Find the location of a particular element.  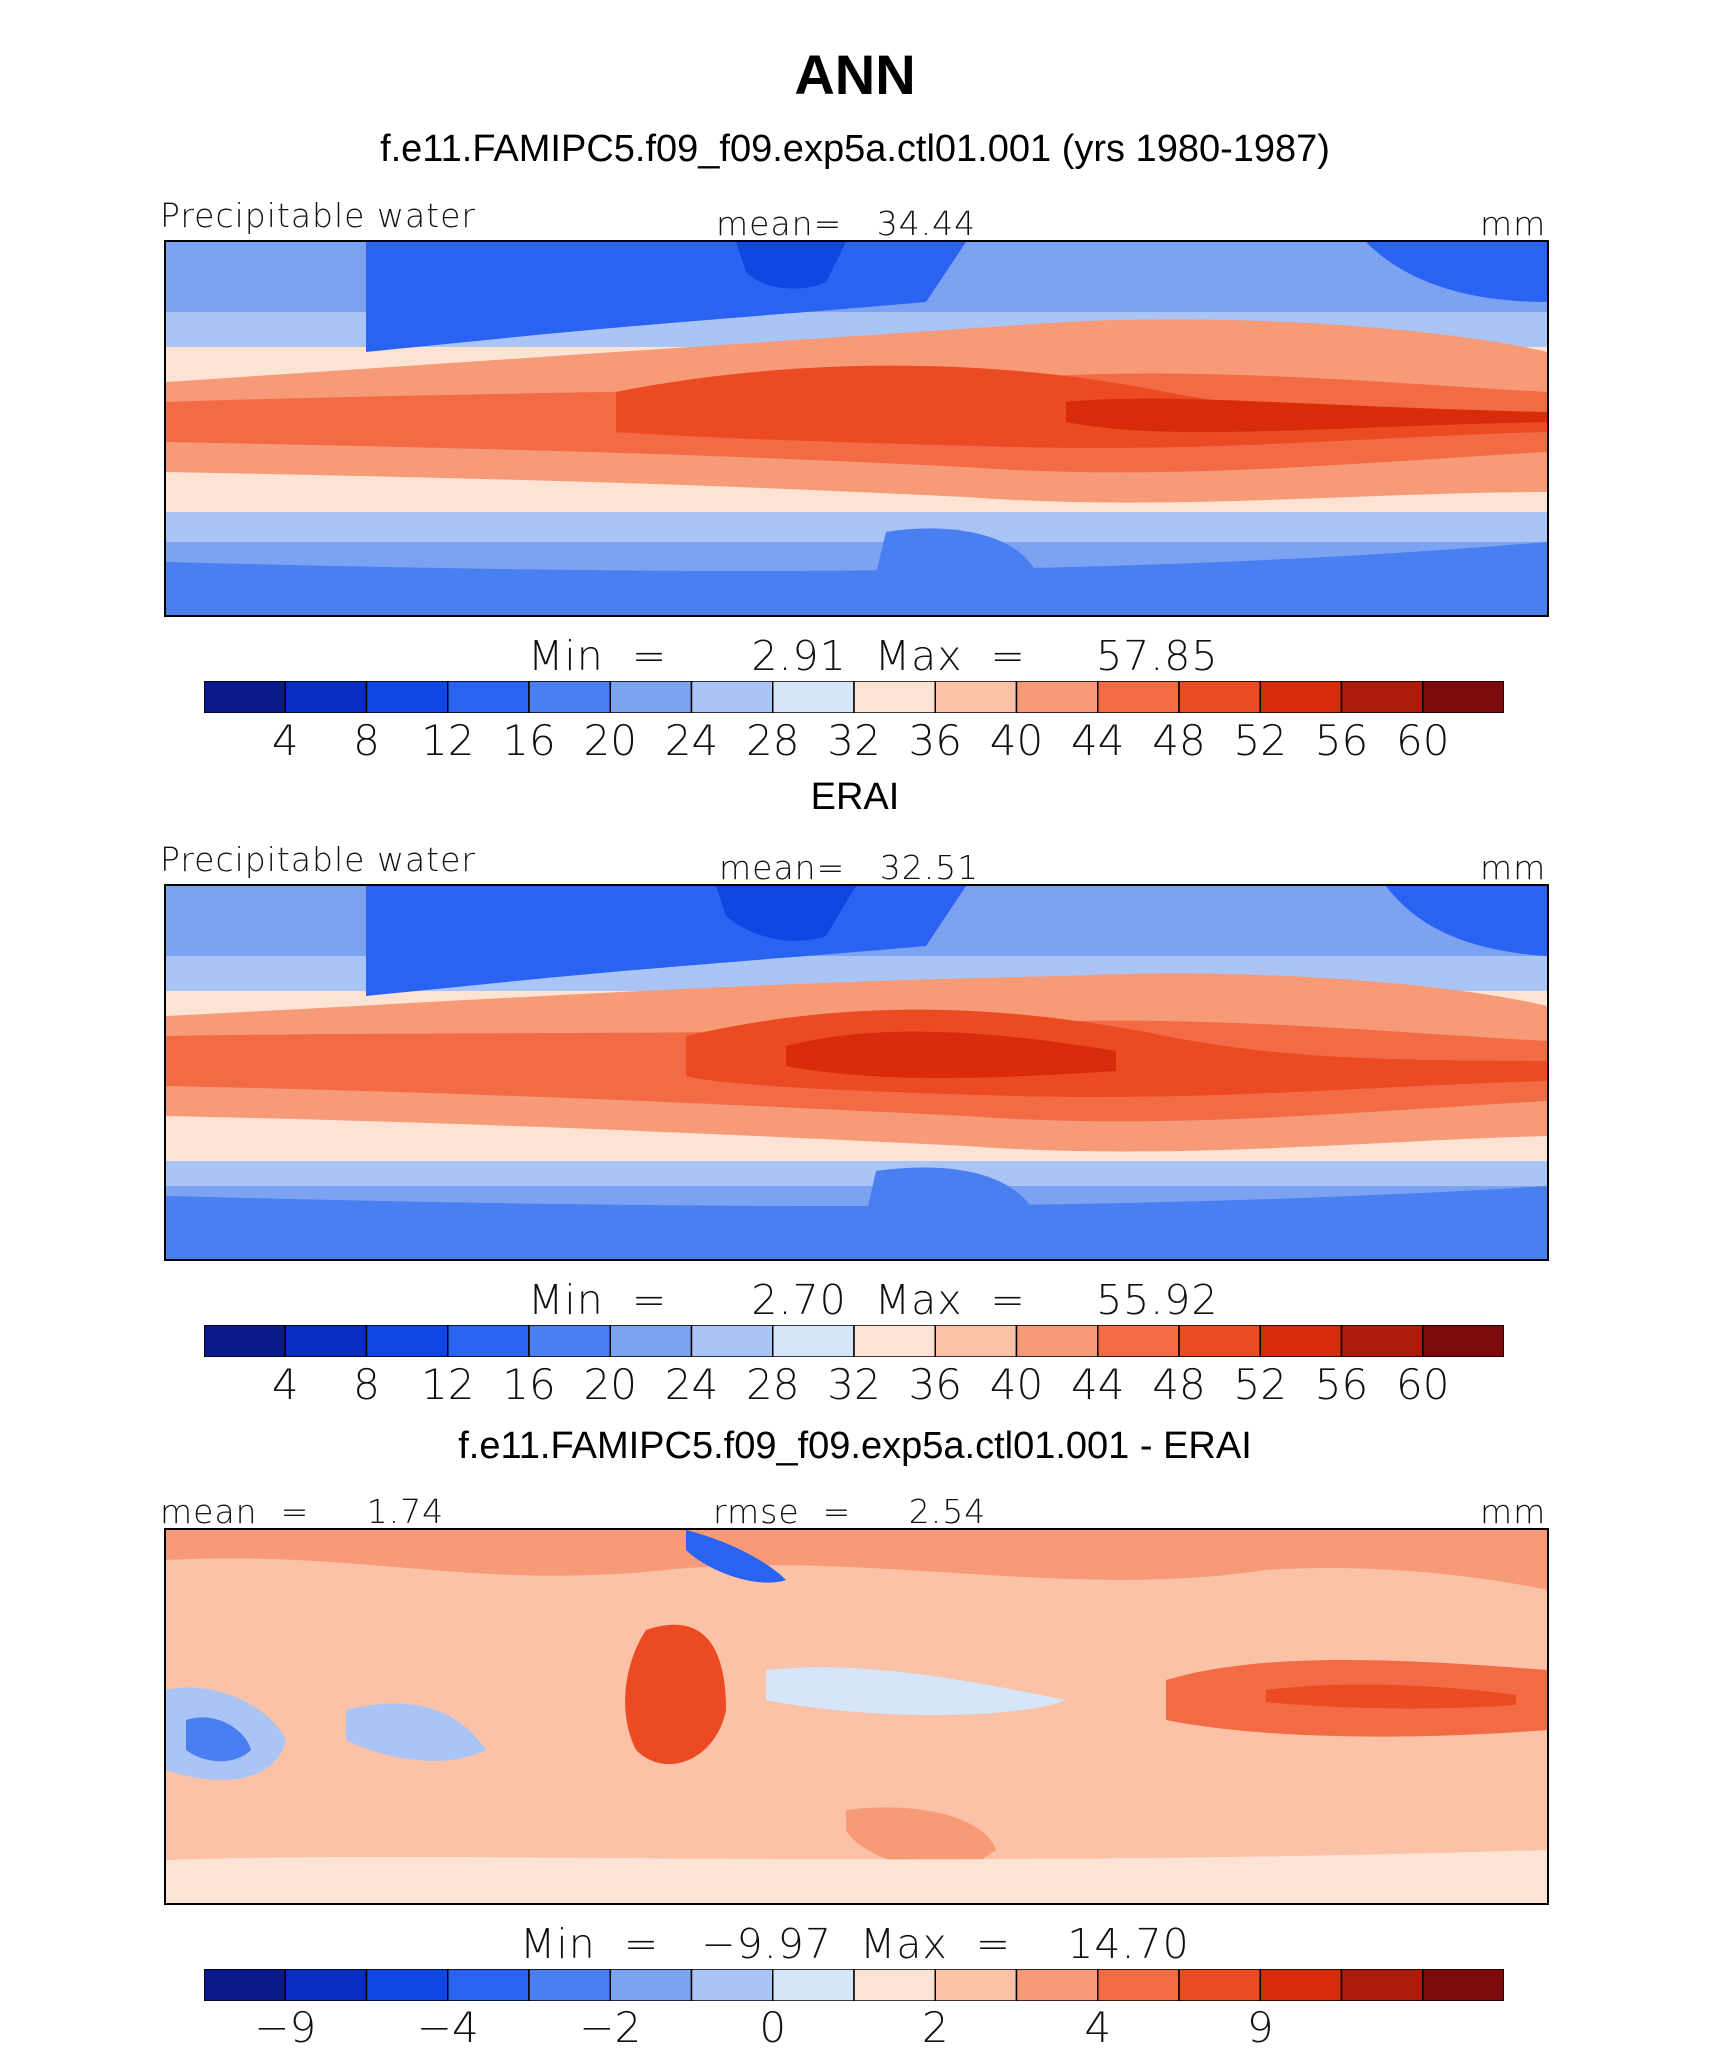

panel-3-map-svg is located at coordinates (856, 1716).